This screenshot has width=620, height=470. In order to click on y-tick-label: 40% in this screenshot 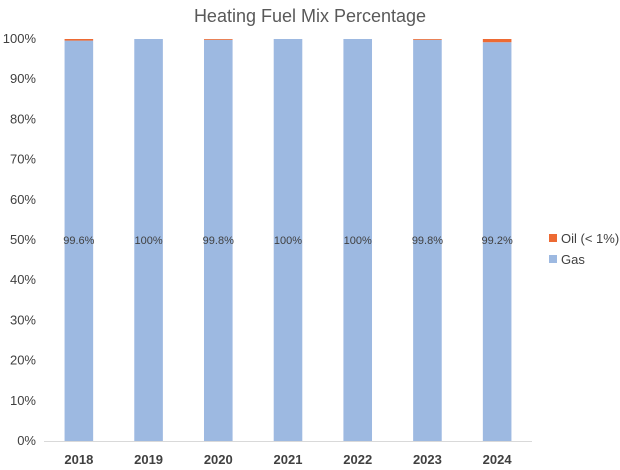, I will do `click(23, 279)`.